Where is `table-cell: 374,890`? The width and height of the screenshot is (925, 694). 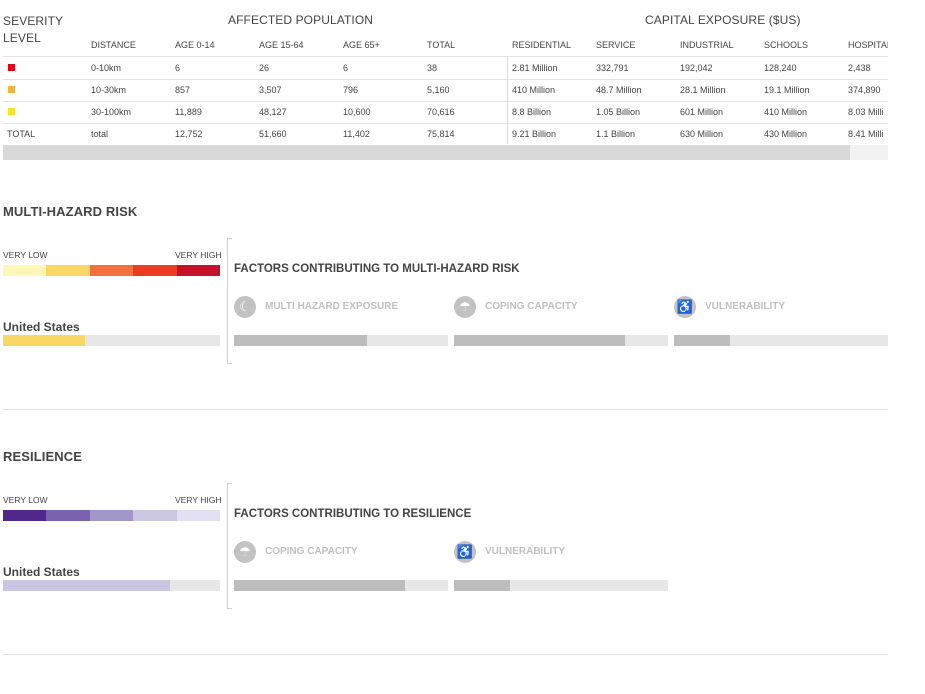
table-cell: 374,890 is located at coordinates (864, 90).